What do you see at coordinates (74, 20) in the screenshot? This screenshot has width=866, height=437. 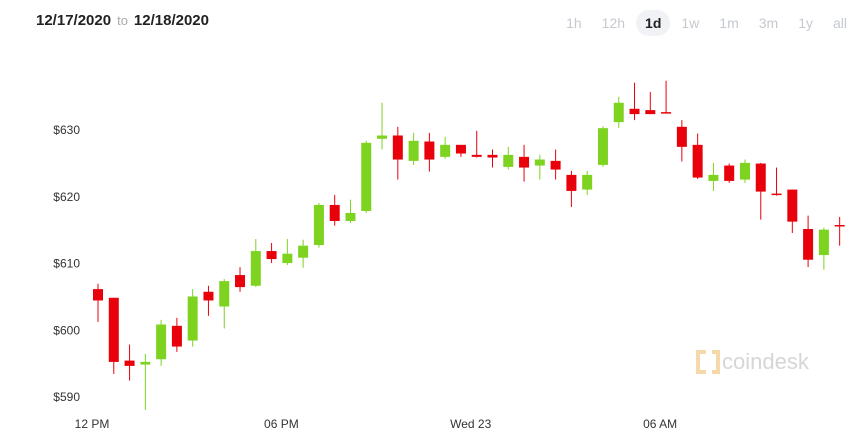 I see `date-from: 12/17/2020` at bounding box center [74, 20].